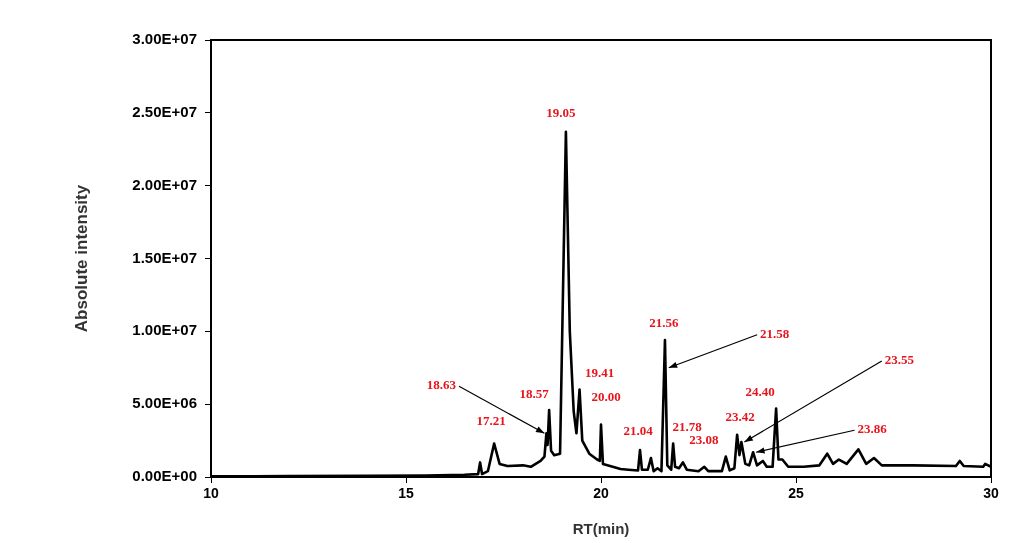  I want to click on annotation: 23.42, so click(740, 416).